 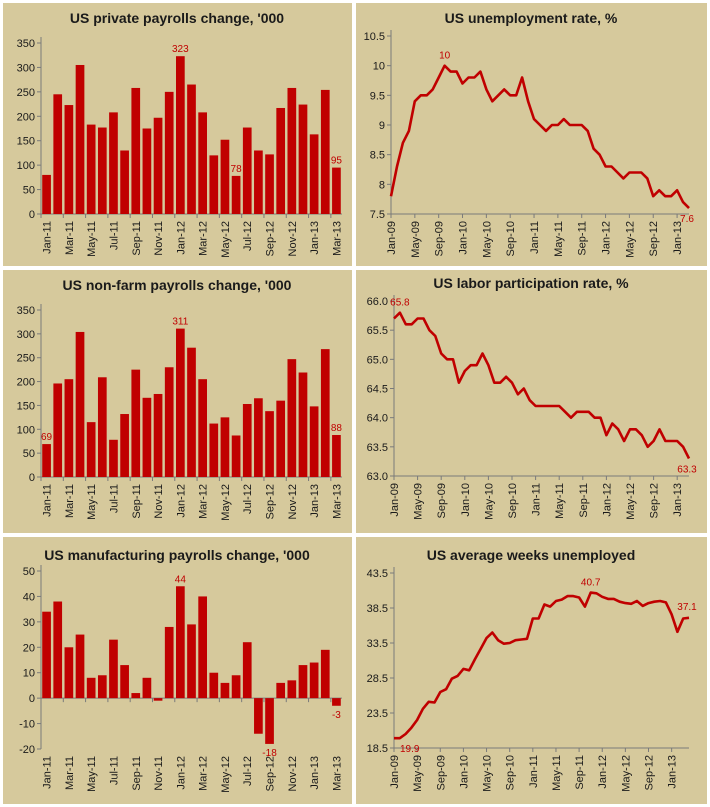 What do you see at coordinates (464, 772) in the screenshot?
I see `x-tick-label: Jan-10` at bounding box center [464, 772].